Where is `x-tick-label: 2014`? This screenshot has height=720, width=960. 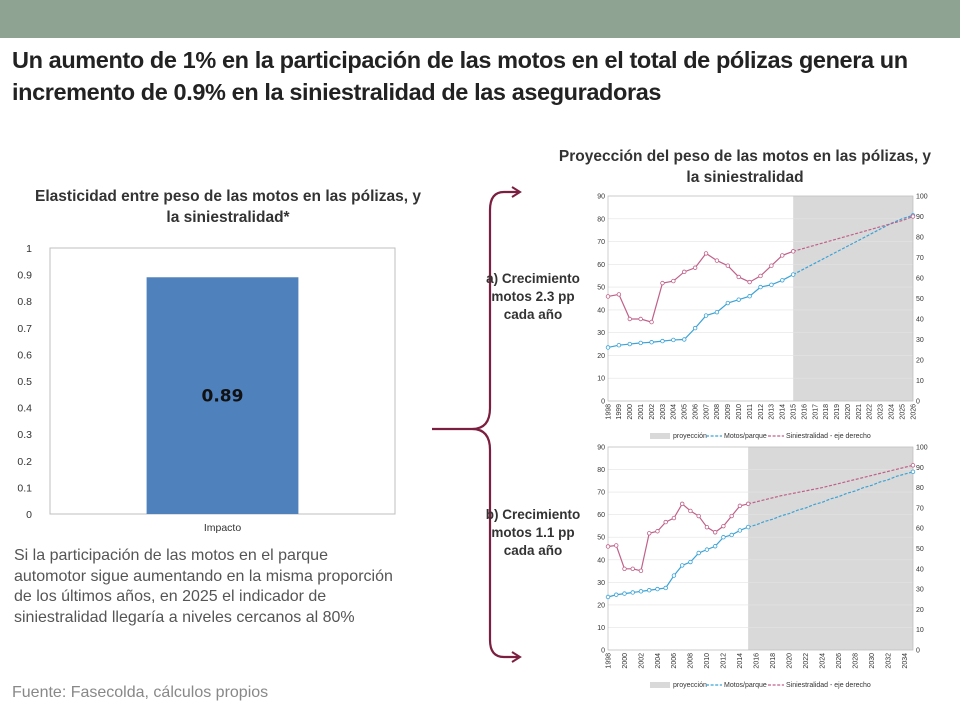
x-tick-label: 2014 is located at coordinates (783, 412).